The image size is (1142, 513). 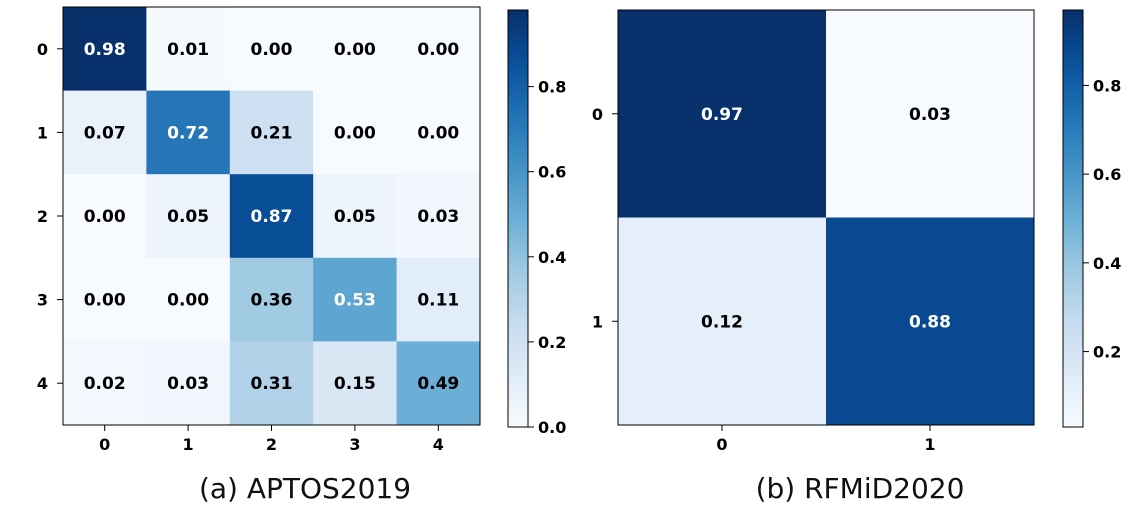 What do you see at coordinates (518, 218) in the screenshot?
I see `aptos-colorbar` at bounding box center [518, 218].